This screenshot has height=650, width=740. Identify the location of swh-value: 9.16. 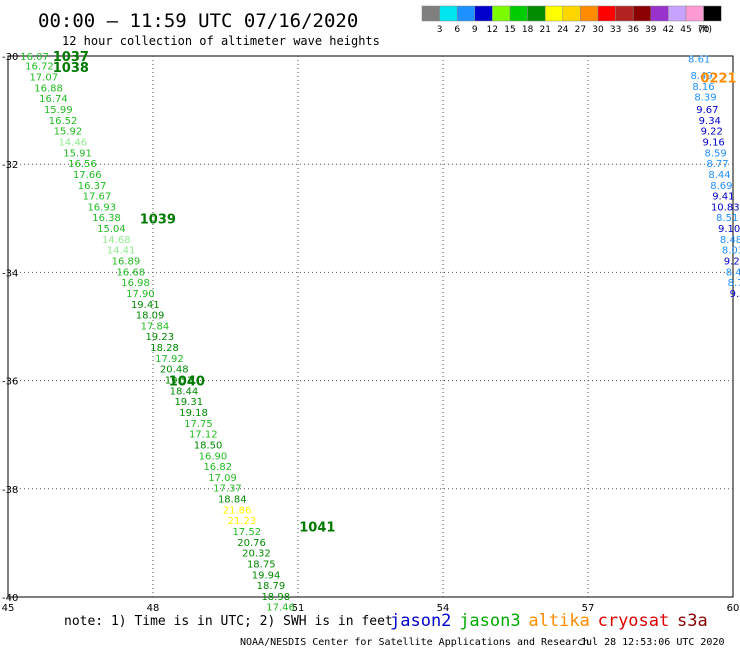
(714, 142).